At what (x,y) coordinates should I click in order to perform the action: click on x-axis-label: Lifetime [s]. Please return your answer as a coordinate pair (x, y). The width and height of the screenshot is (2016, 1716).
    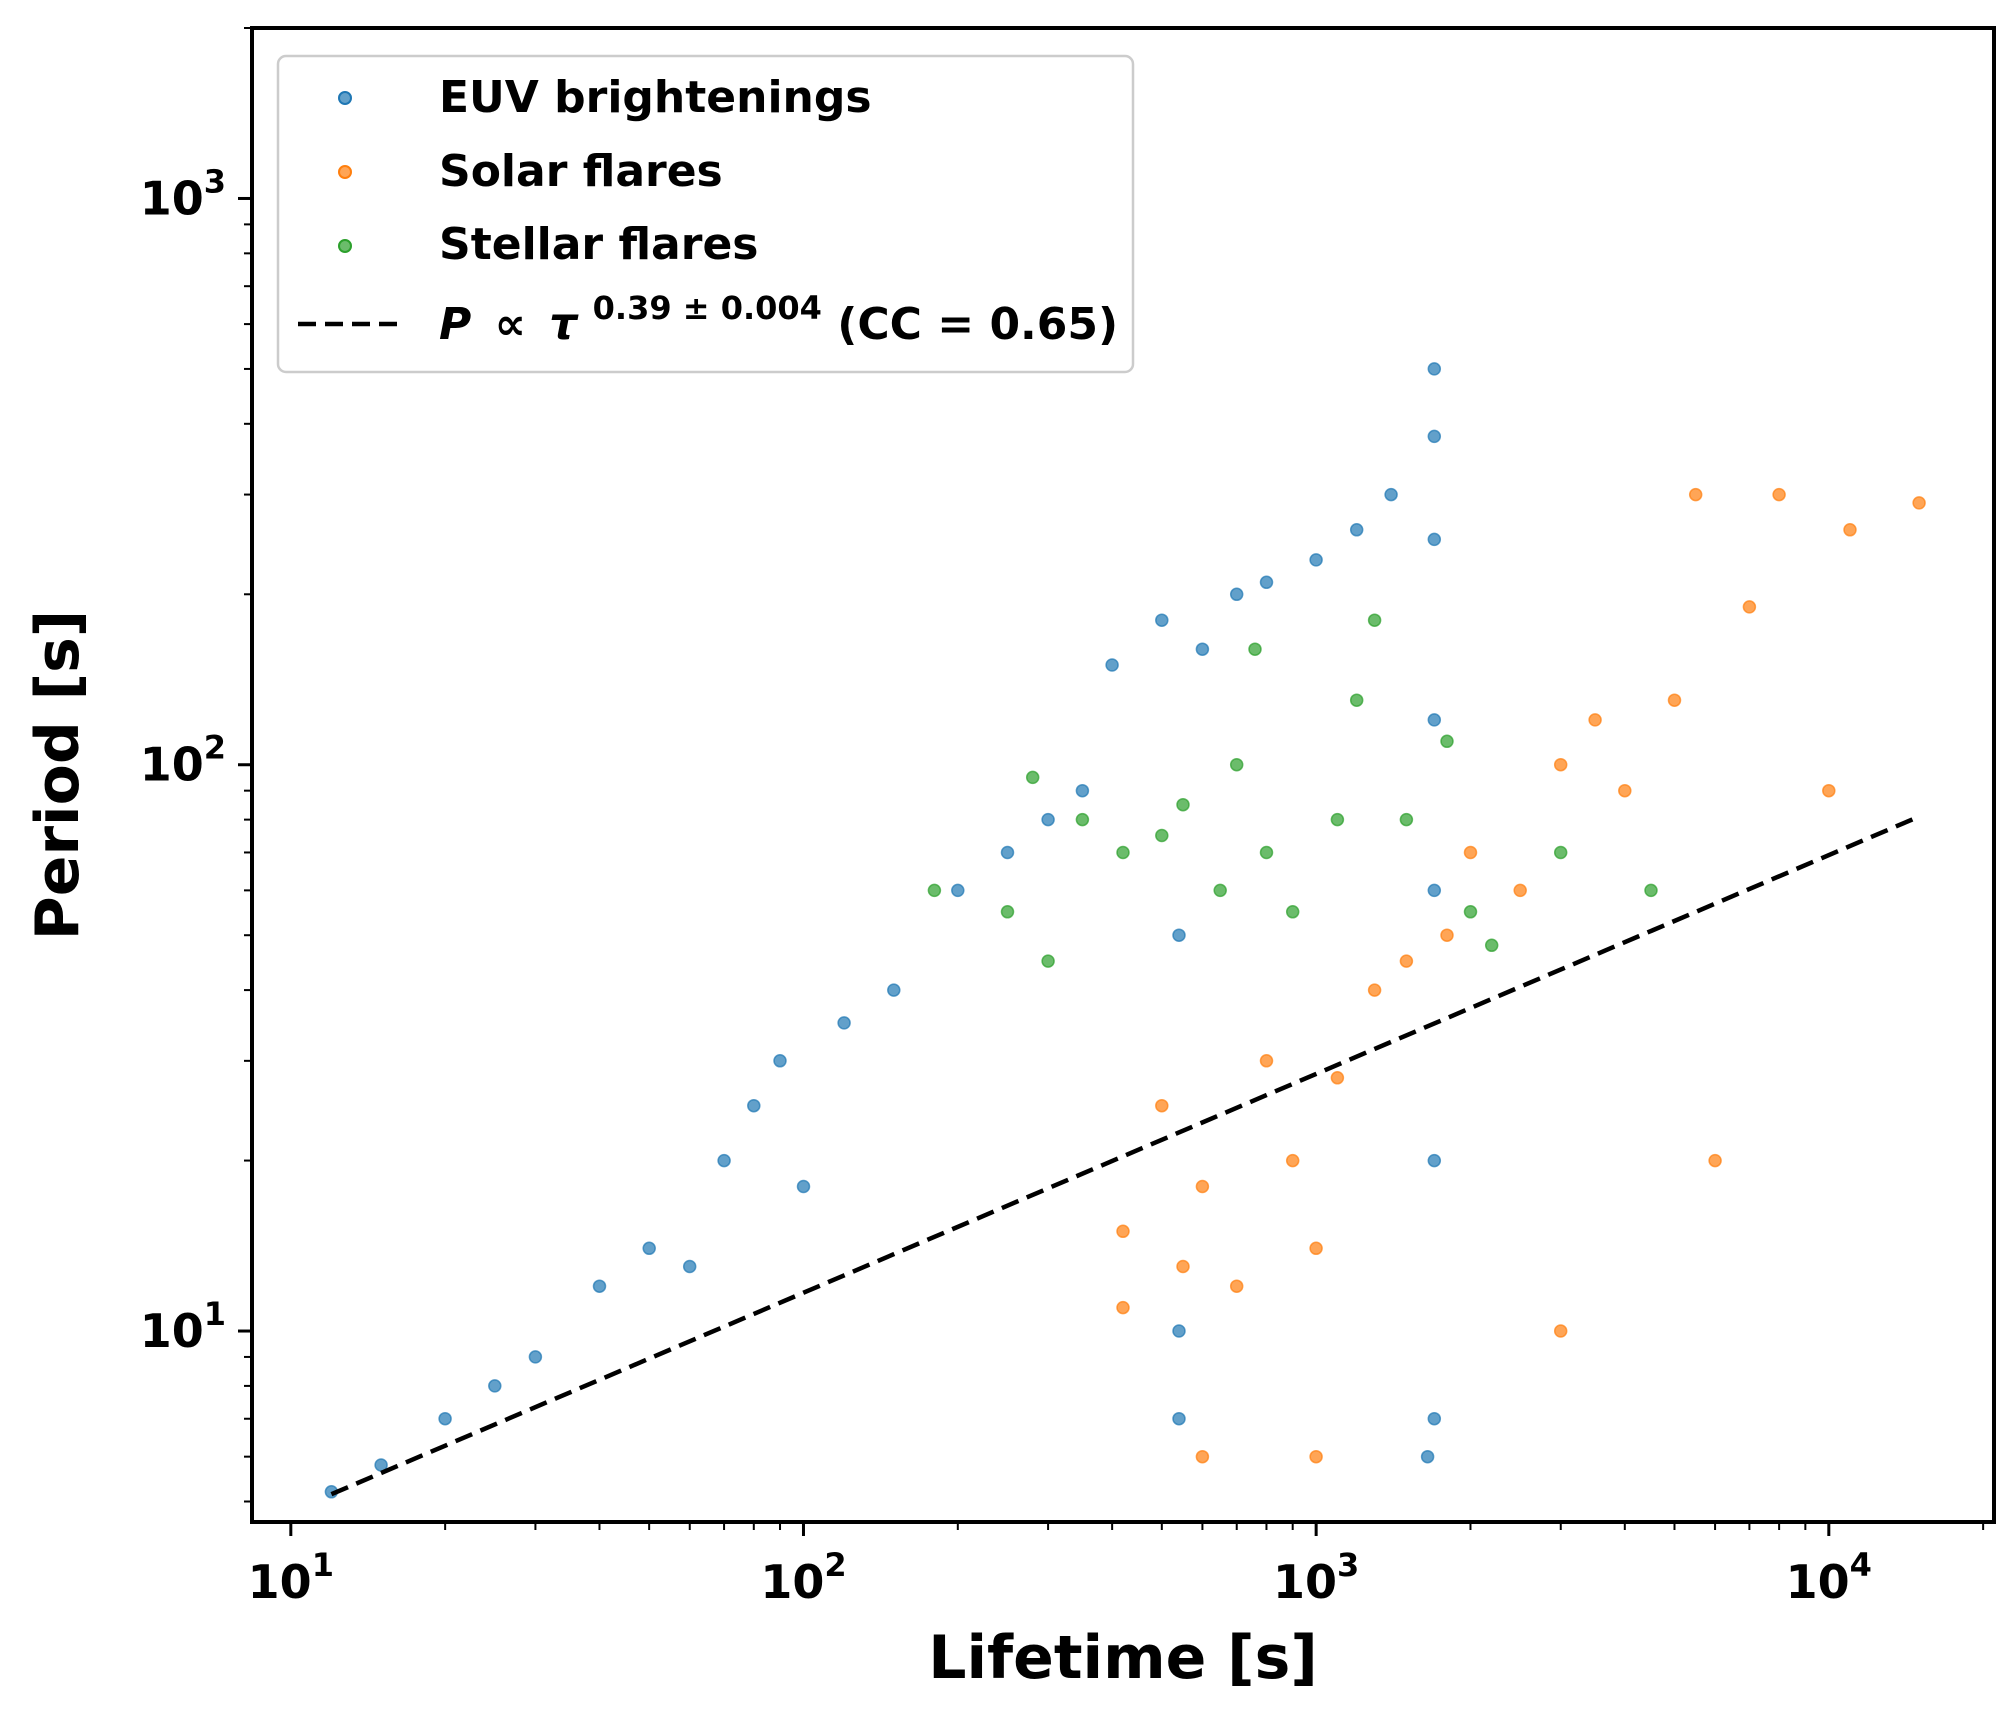
    Looking at the image, I should click on (1123, 1658).